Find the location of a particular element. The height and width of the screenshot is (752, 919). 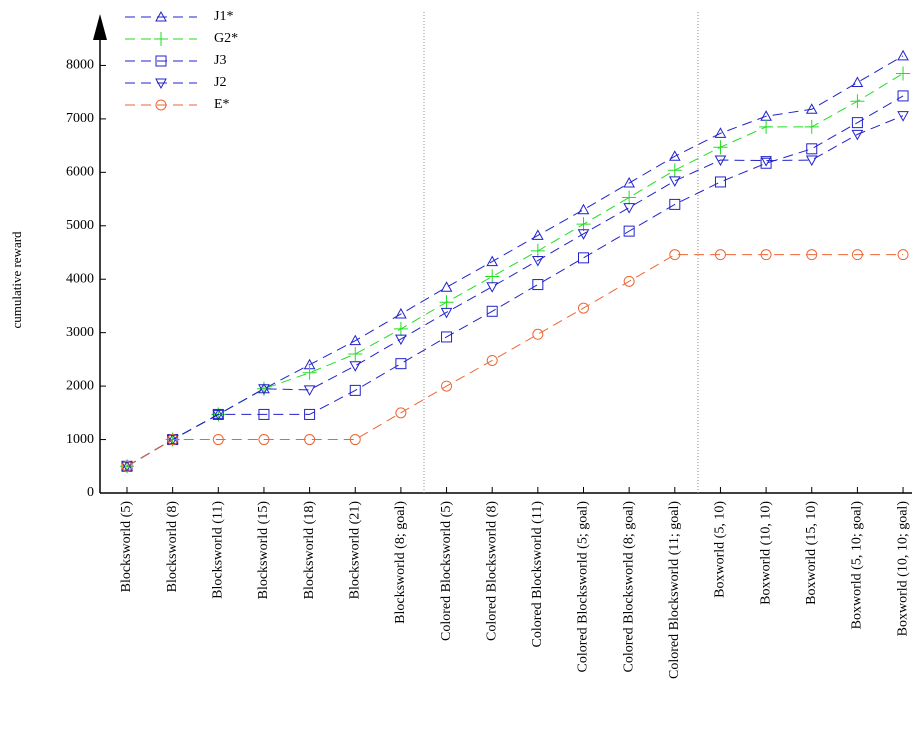

y-tick-label: 8000 is located at coordinates (80, 65).